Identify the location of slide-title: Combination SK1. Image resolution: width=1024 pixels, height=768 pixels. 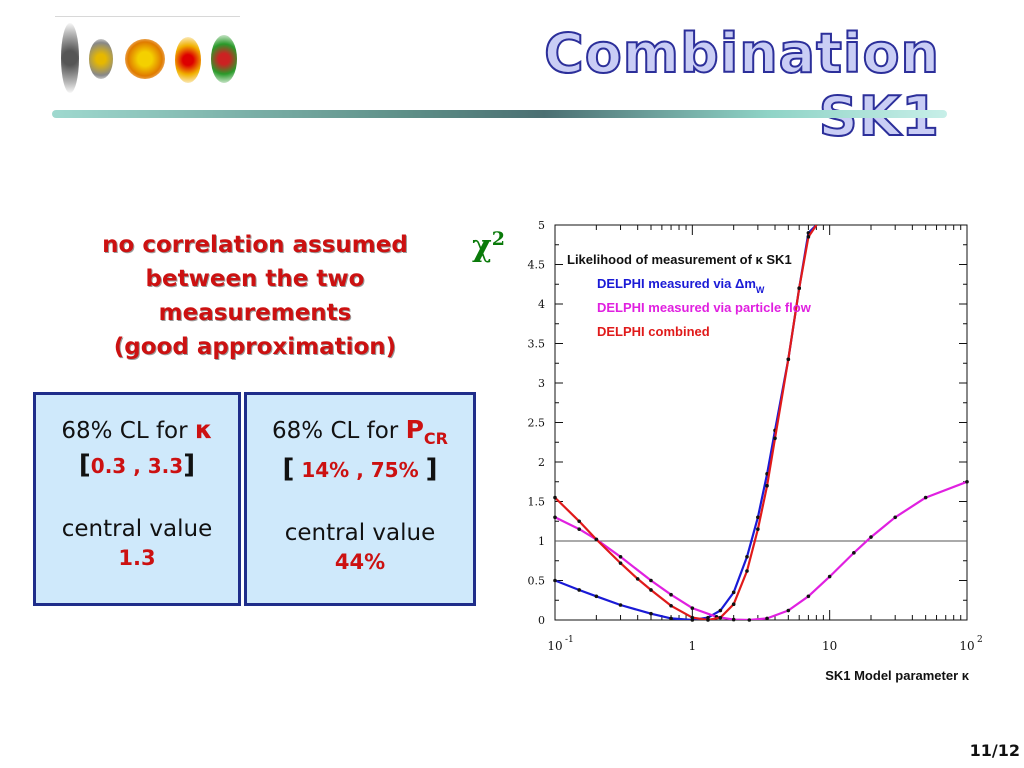
(741, 85).